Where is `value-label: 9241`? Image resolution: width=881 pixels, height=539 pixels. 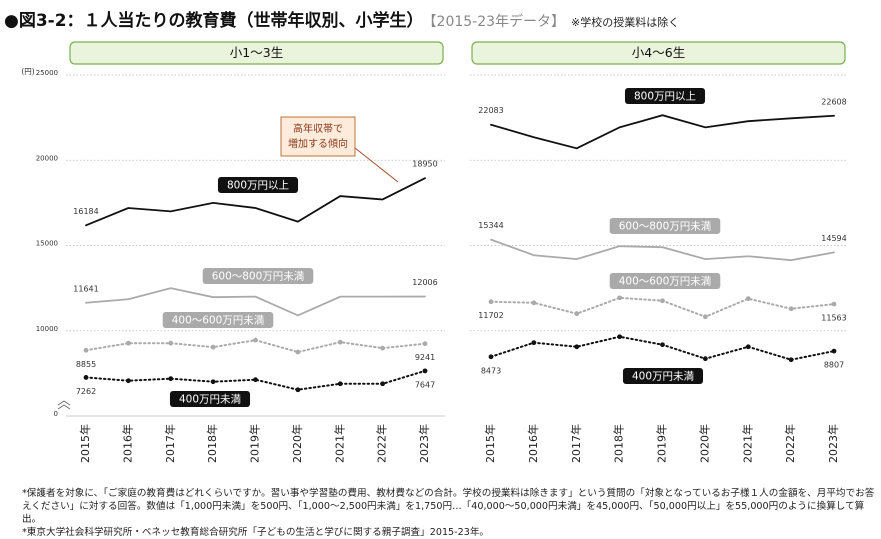 value-label: 9241 is located at coordinates (425, 357).